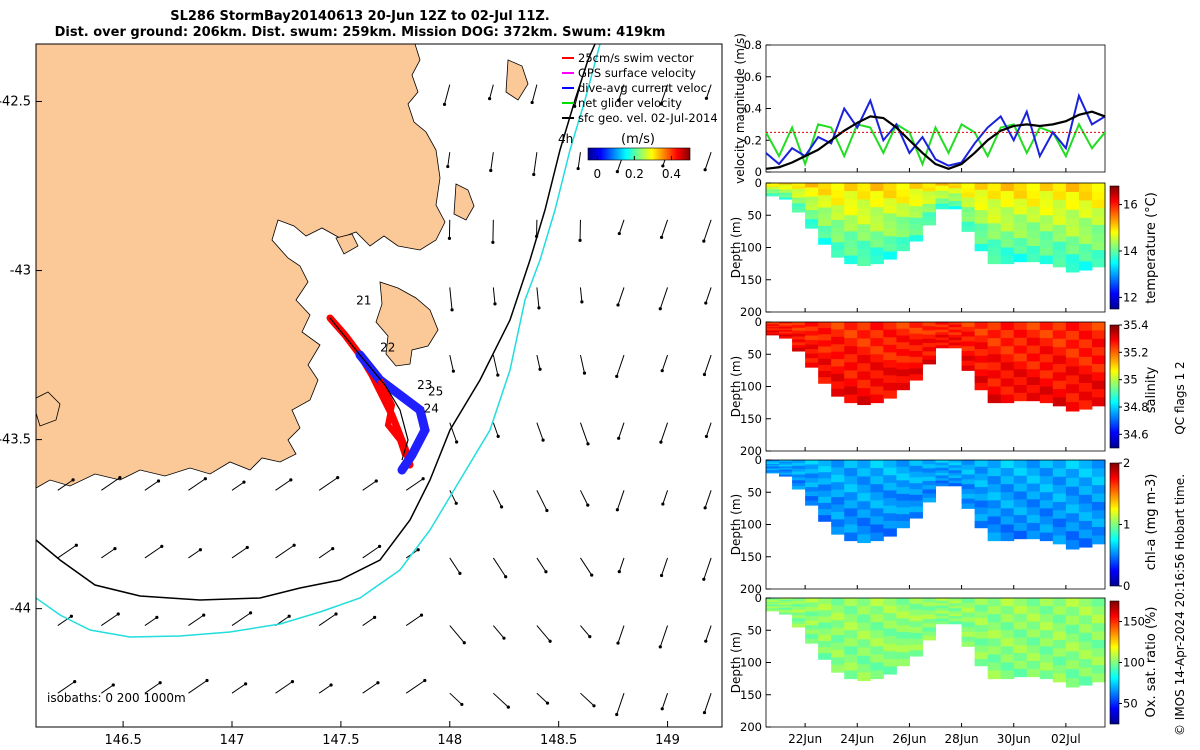  I want to click on colorbar-tick-label: 0.4, so click(671, 174).